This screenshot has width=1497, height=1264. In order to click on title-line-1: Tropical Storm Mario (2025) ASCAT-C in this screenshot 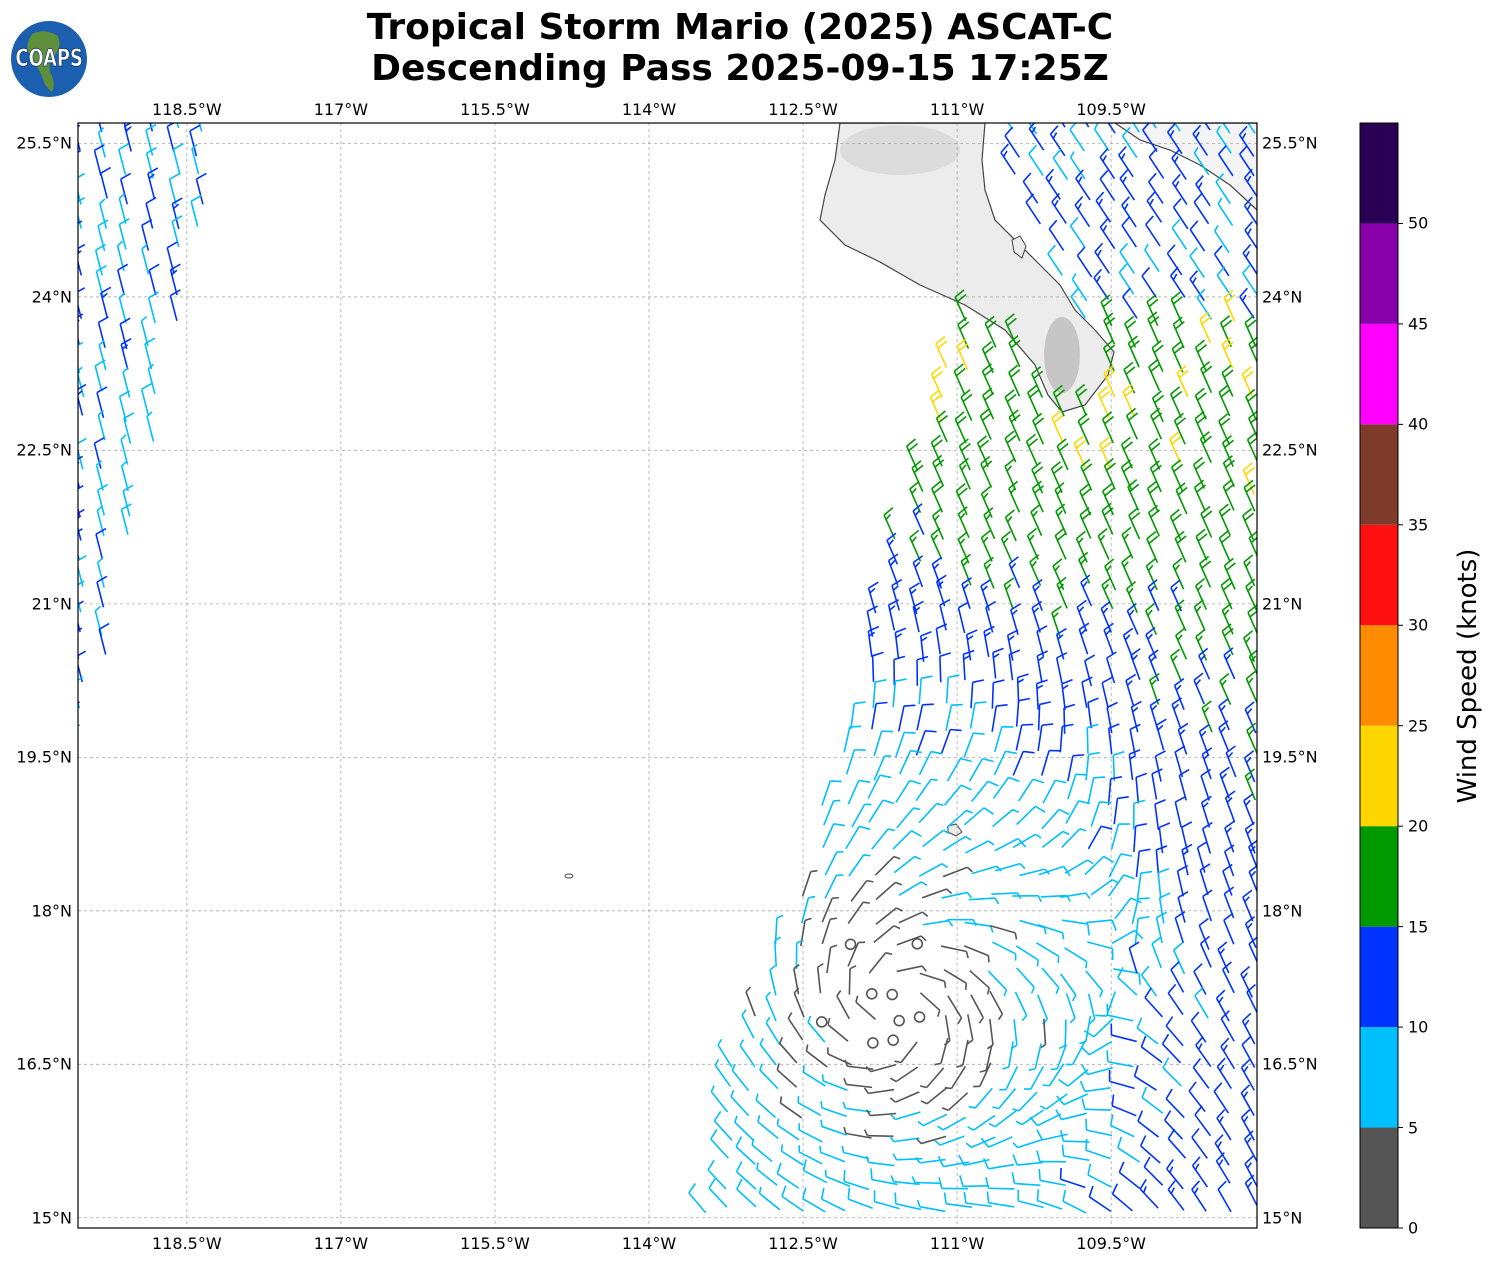, I will do `click(740, 27)`.